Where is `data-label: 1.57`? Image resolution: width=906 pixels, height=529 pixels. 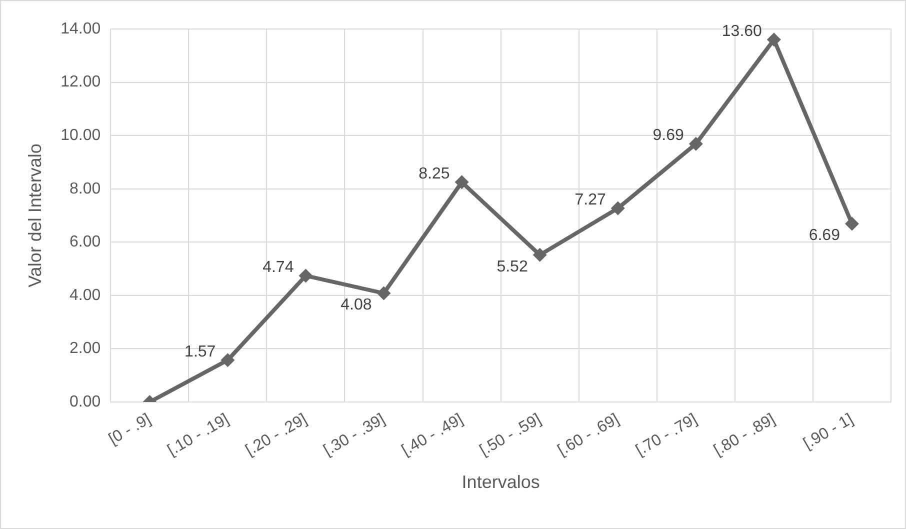
data-label: 1.57 is located at coordinates (200, 352).